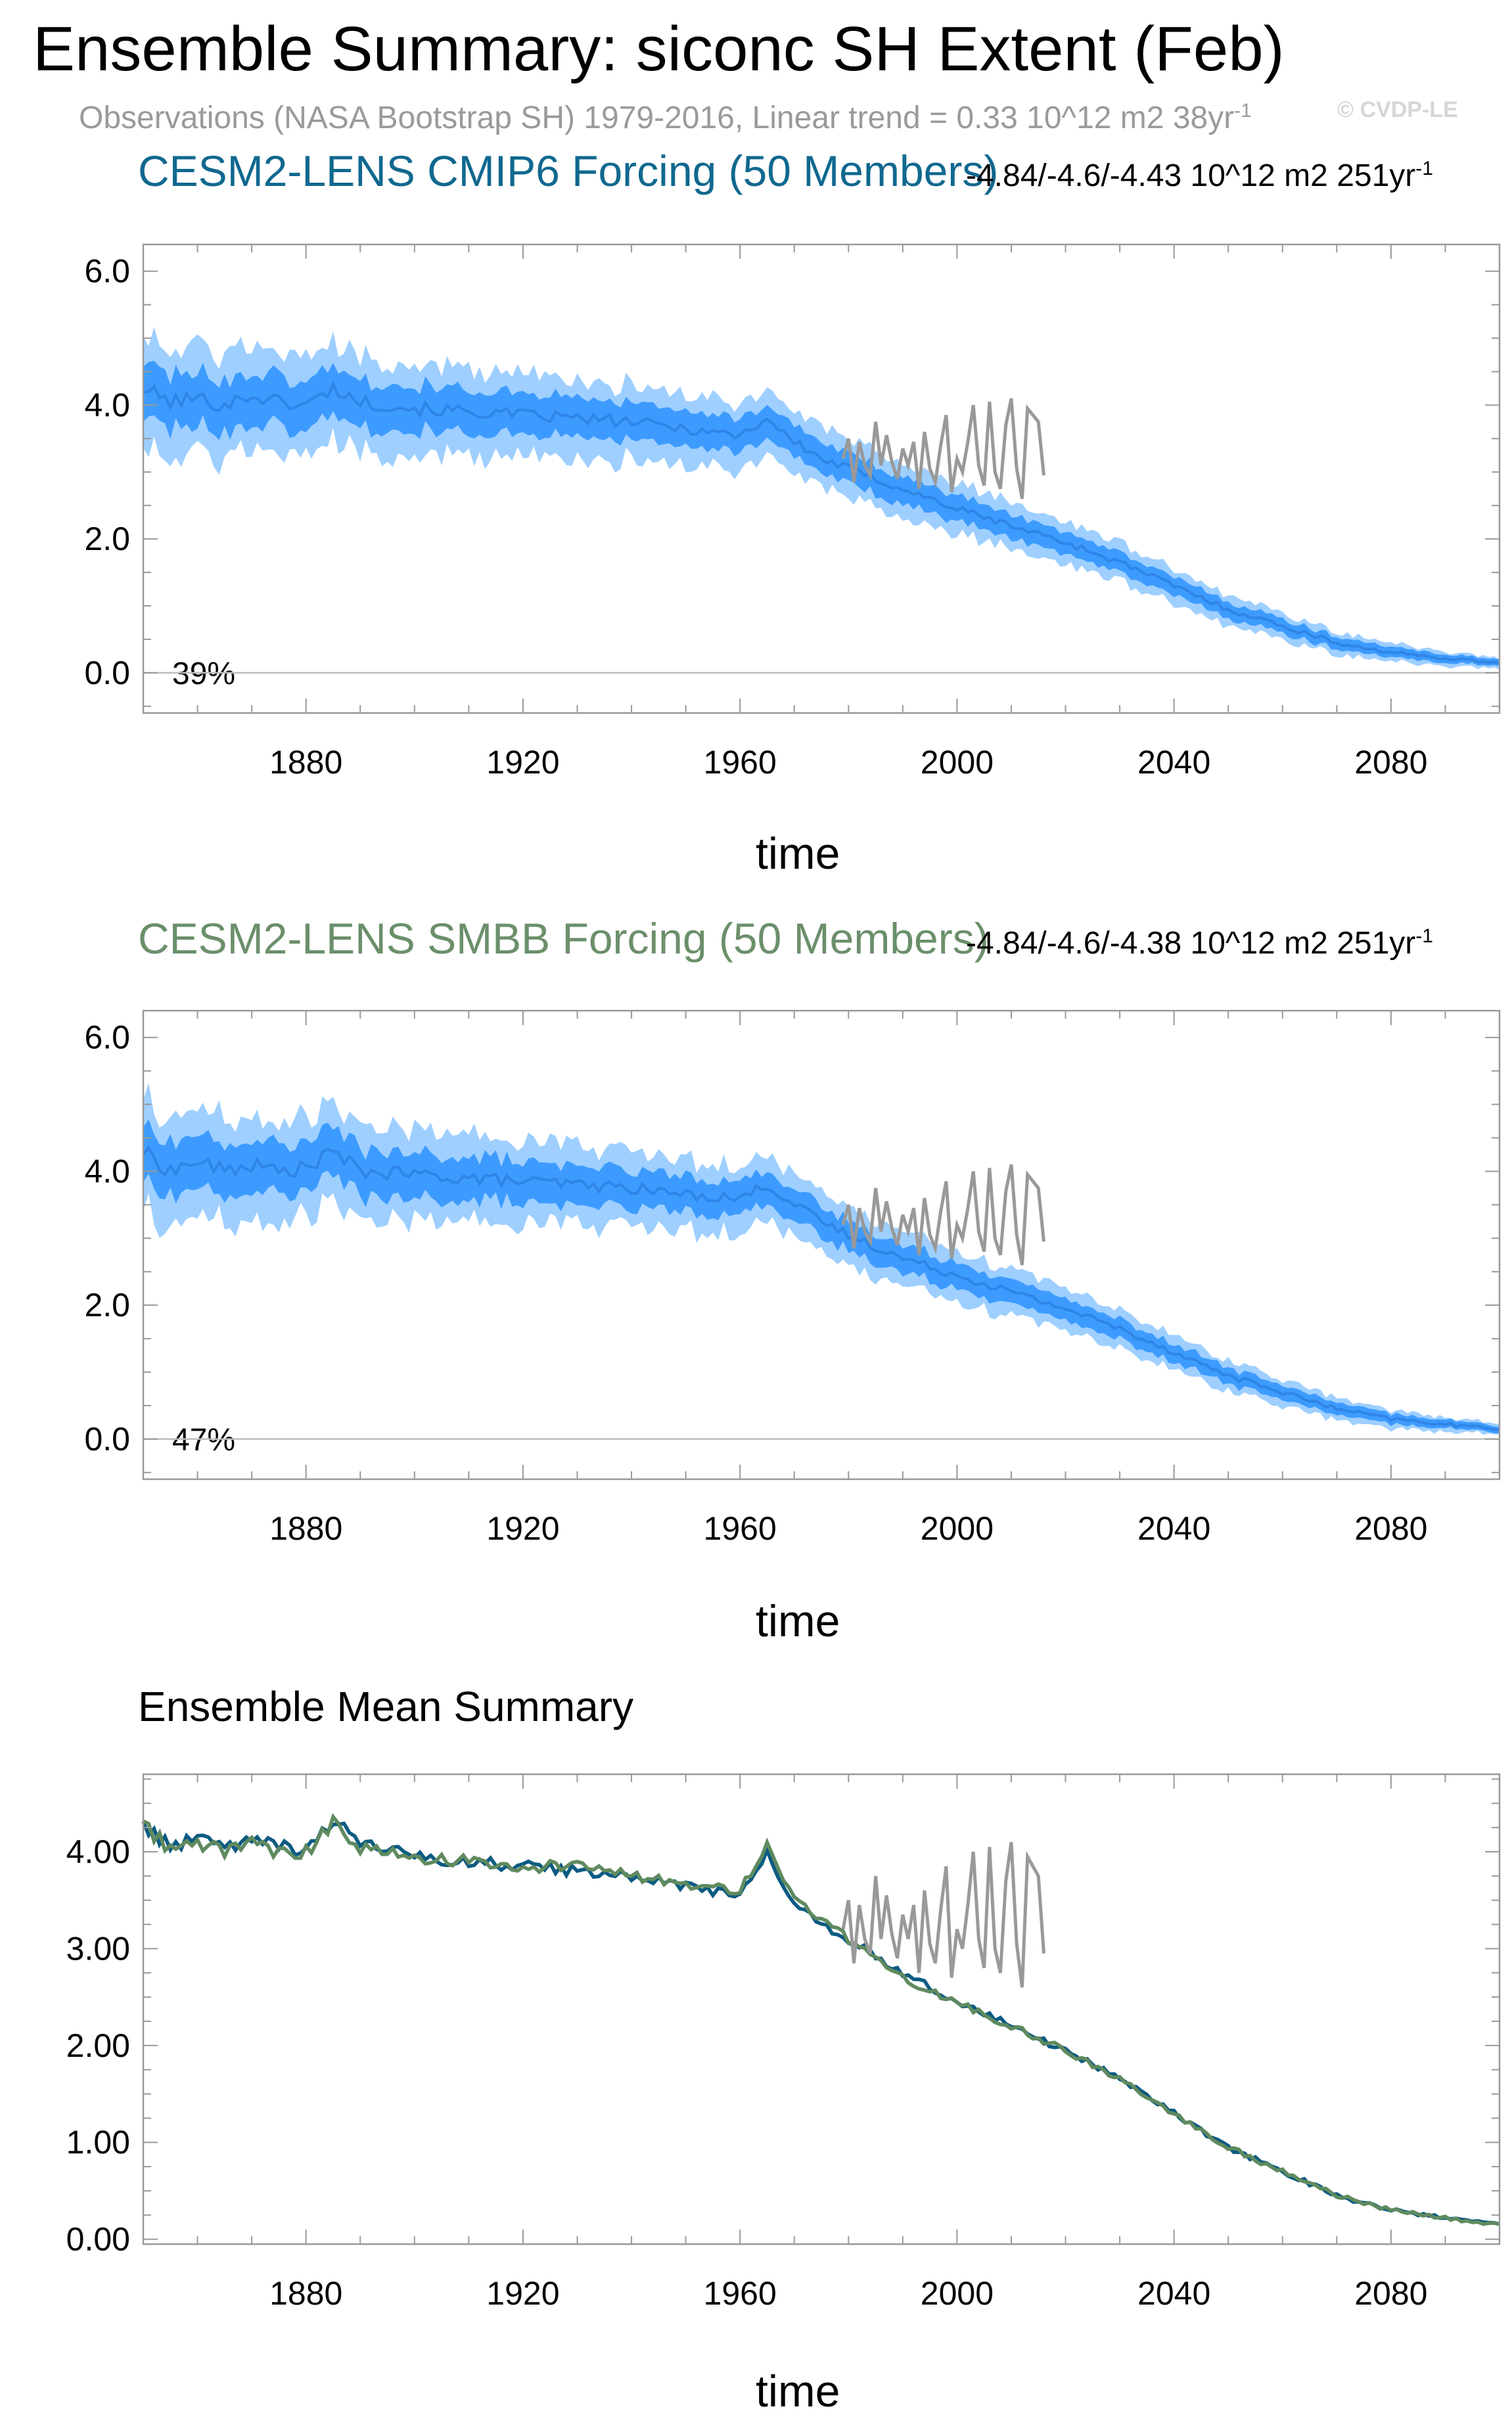  Describe the element at coordinates (1390, 762) in the screenshot. I see `panel-1-x-tick-label: 2080` at that location.